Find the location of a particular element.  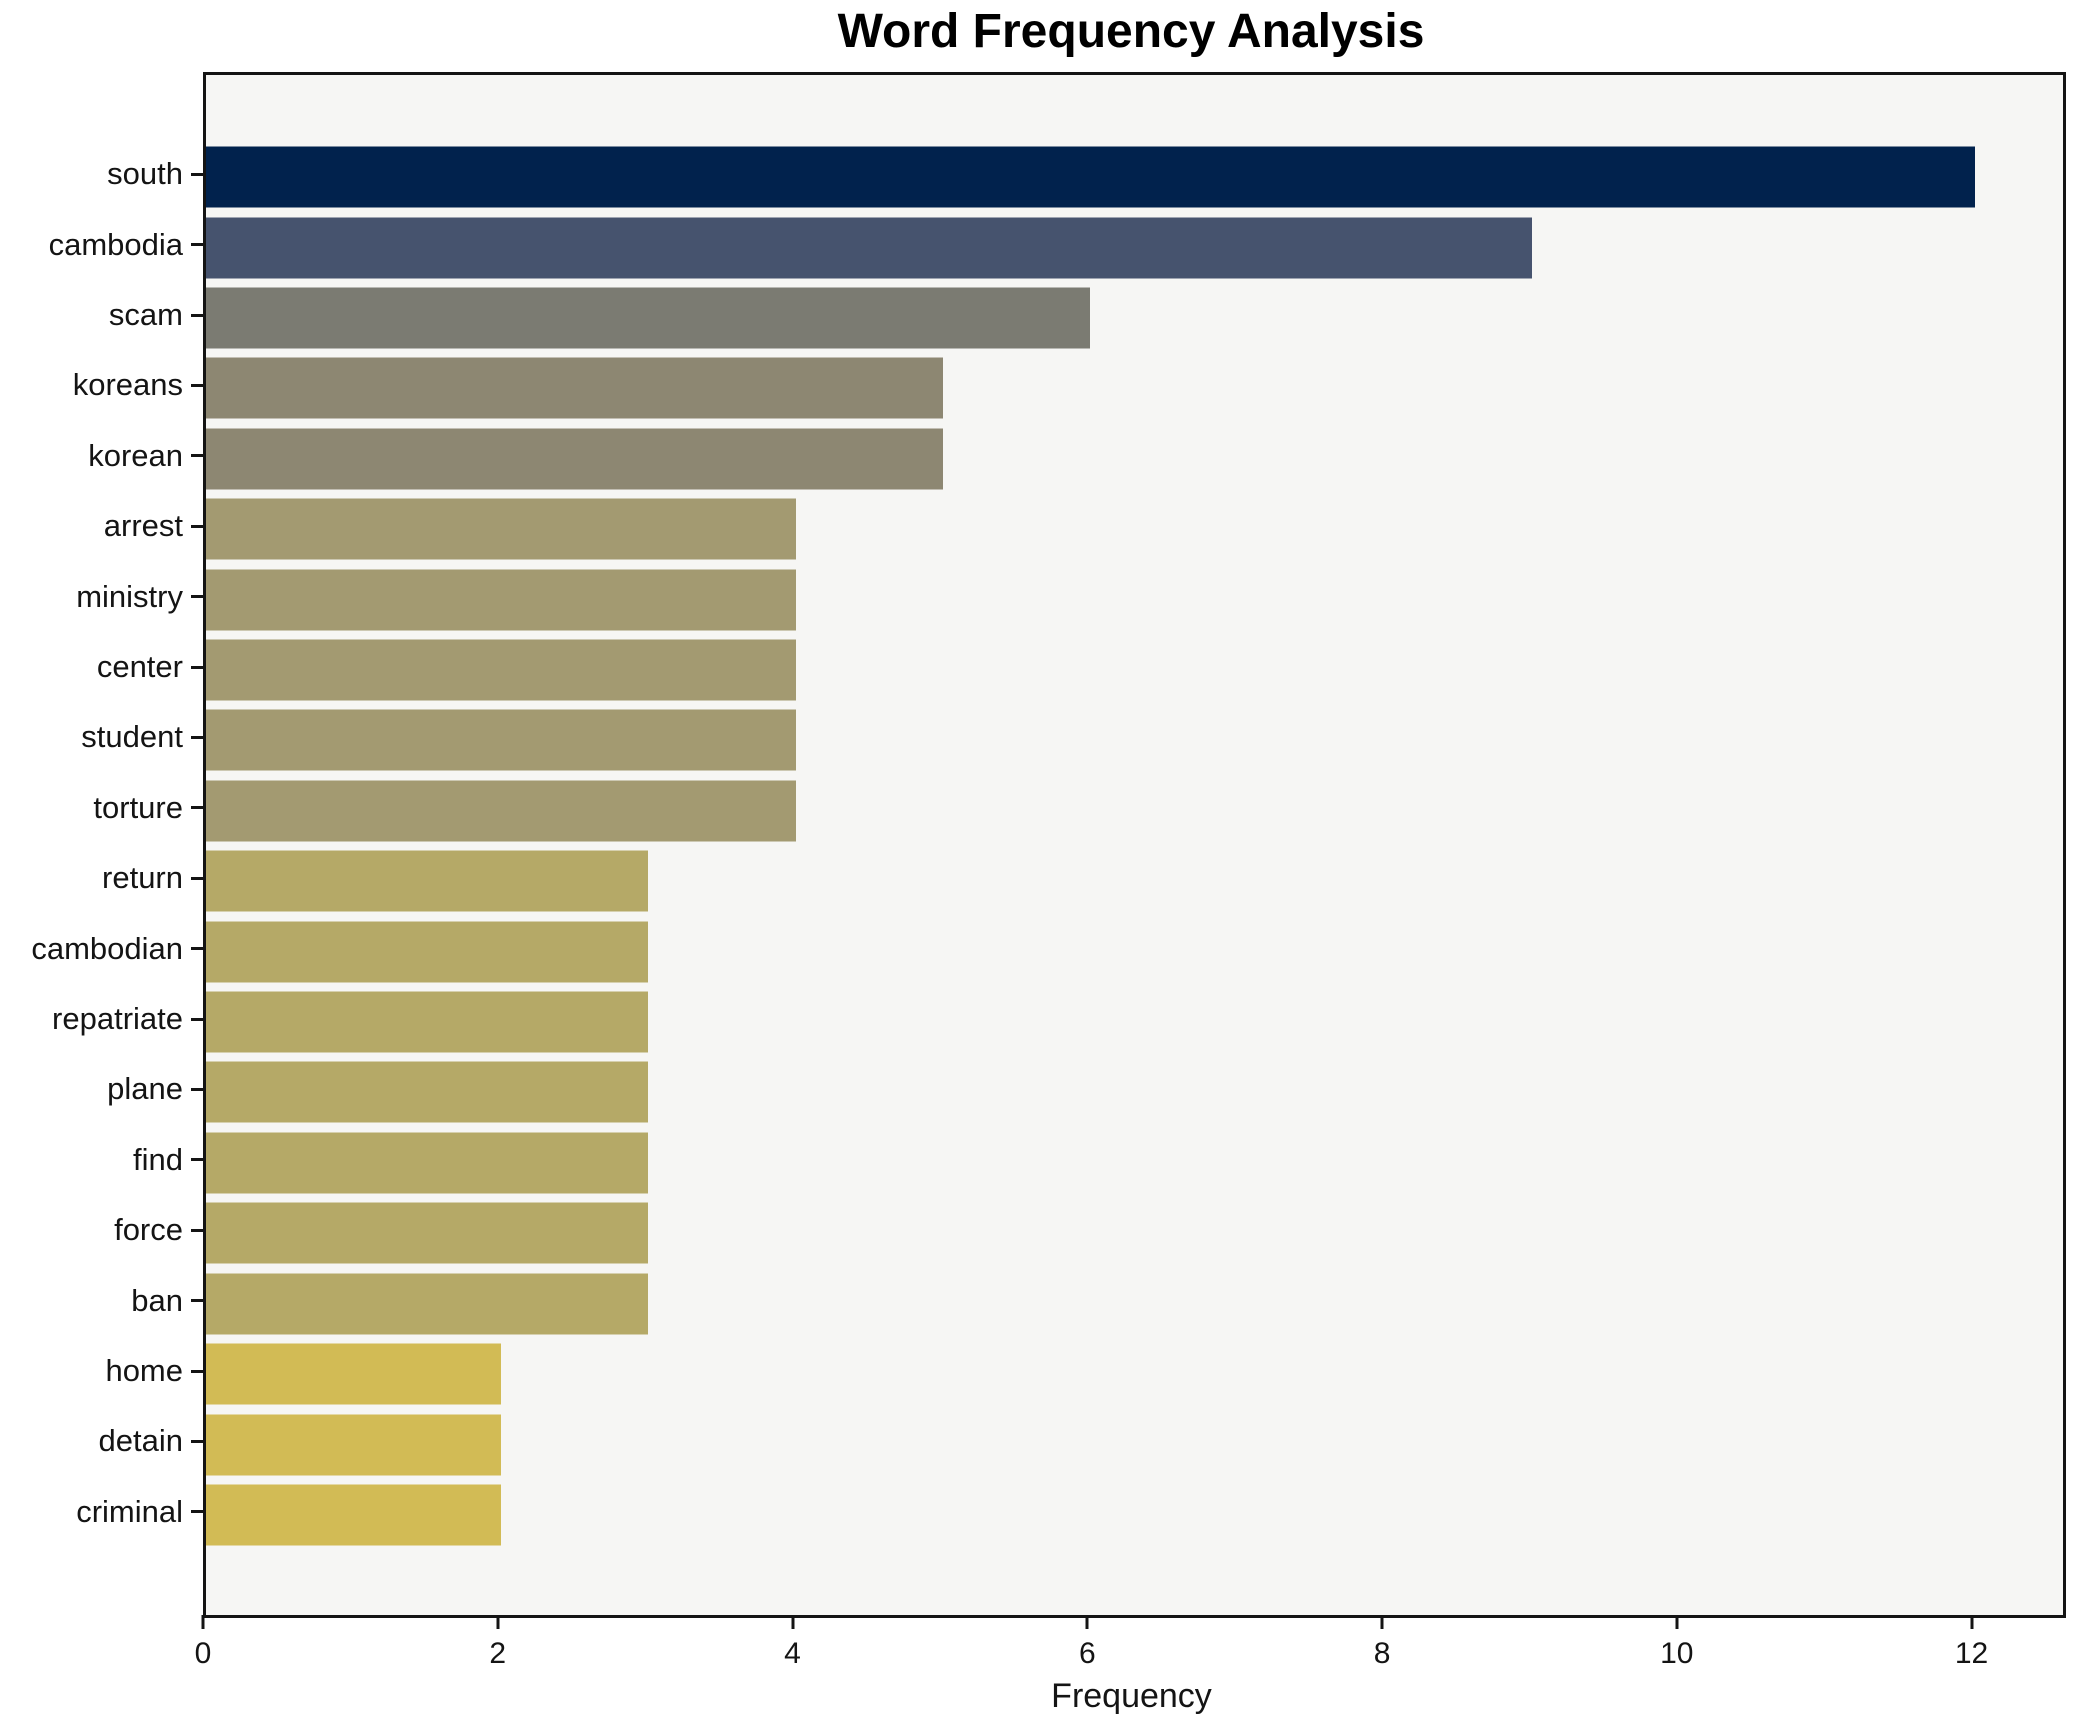

bar-torture is located at coordinates (501, 811).